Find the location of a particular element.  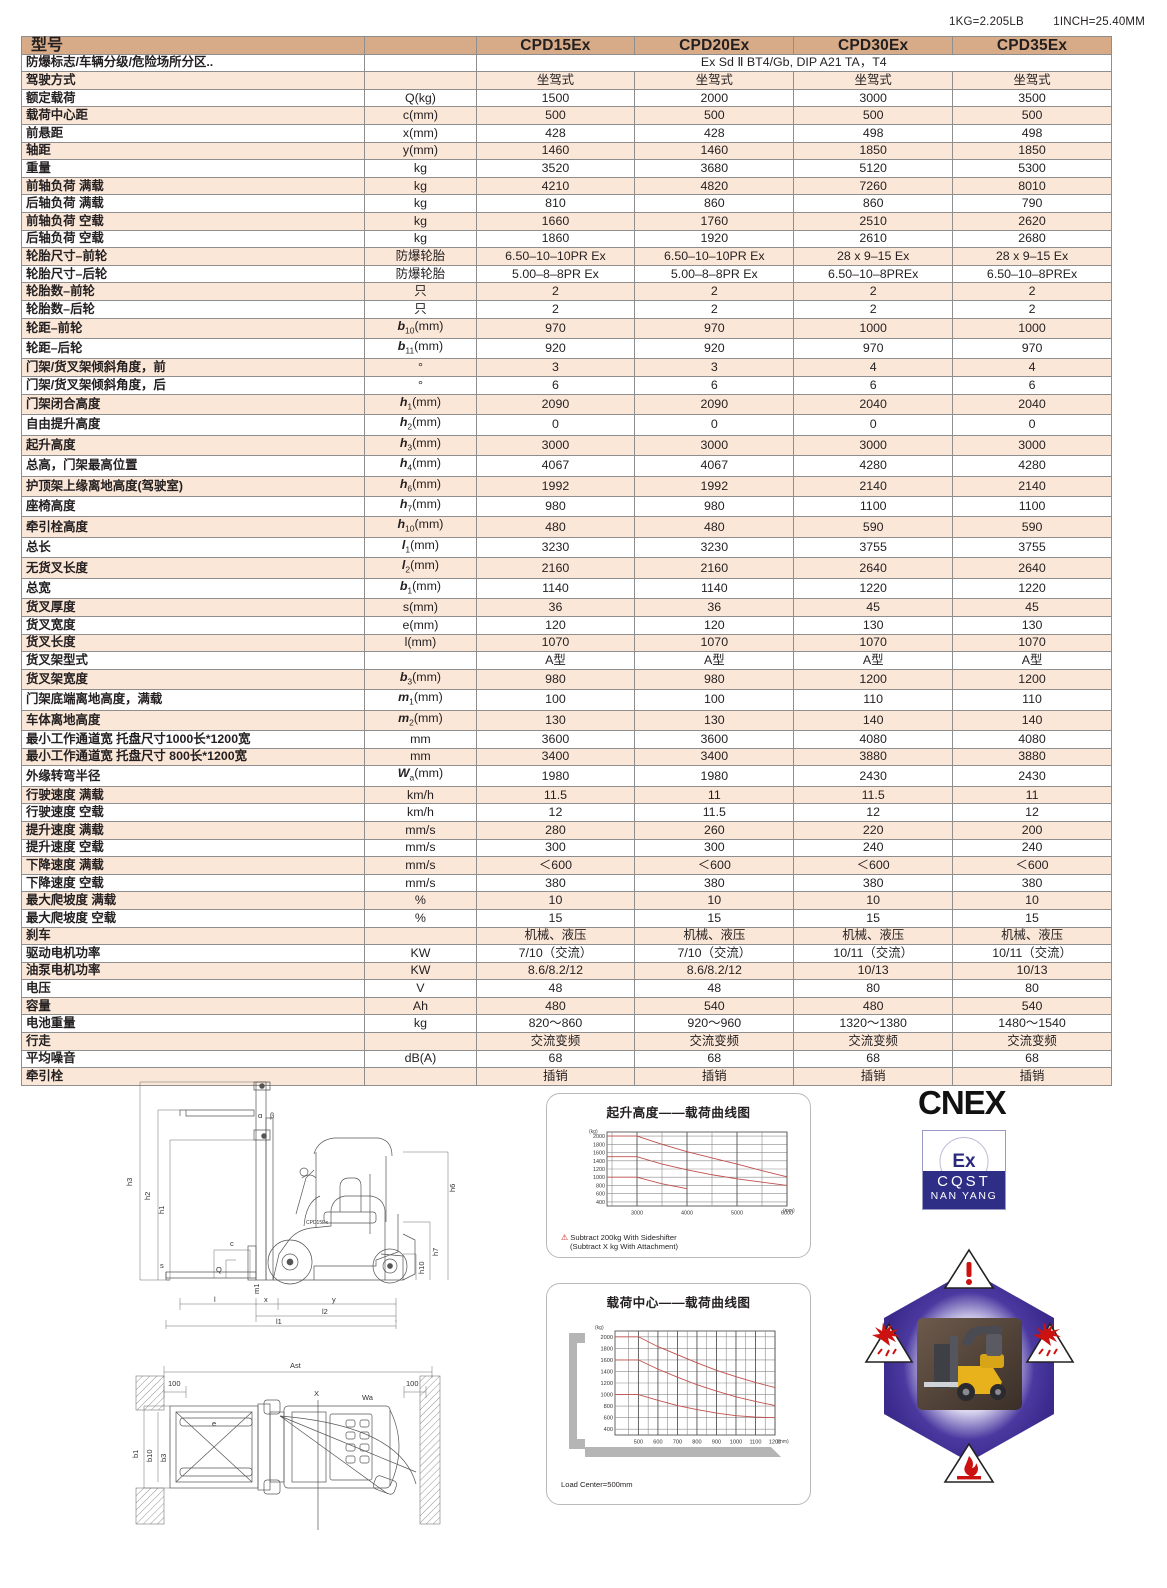

row-value-3: 4280 is located at coordinates (873, 466).